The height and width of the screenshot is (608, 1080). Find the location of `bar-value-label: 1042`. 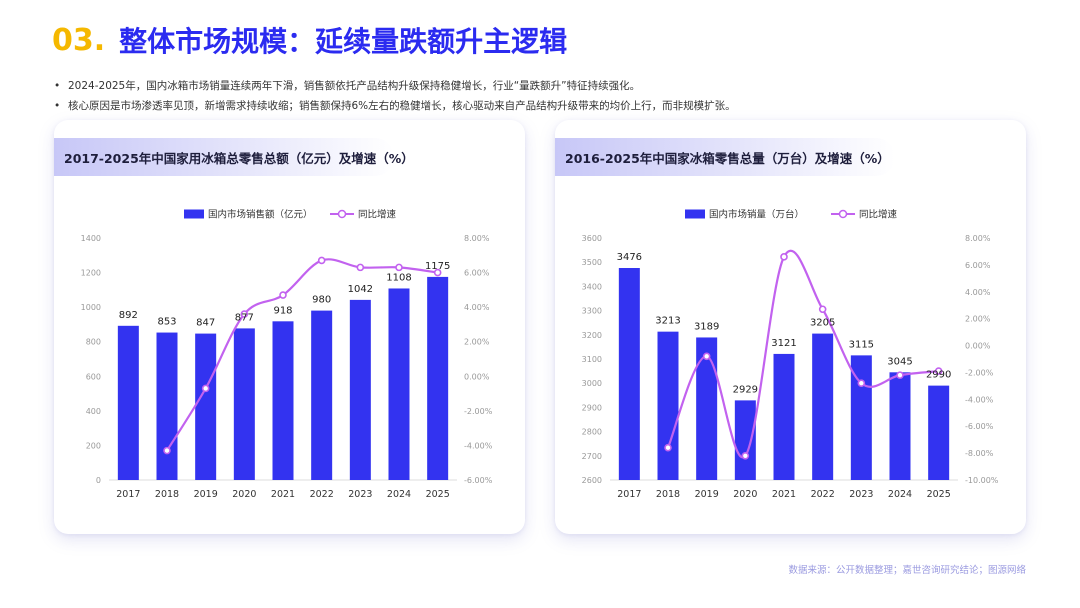

bar-value-label: 1042 is located at coordinates (360, 289).